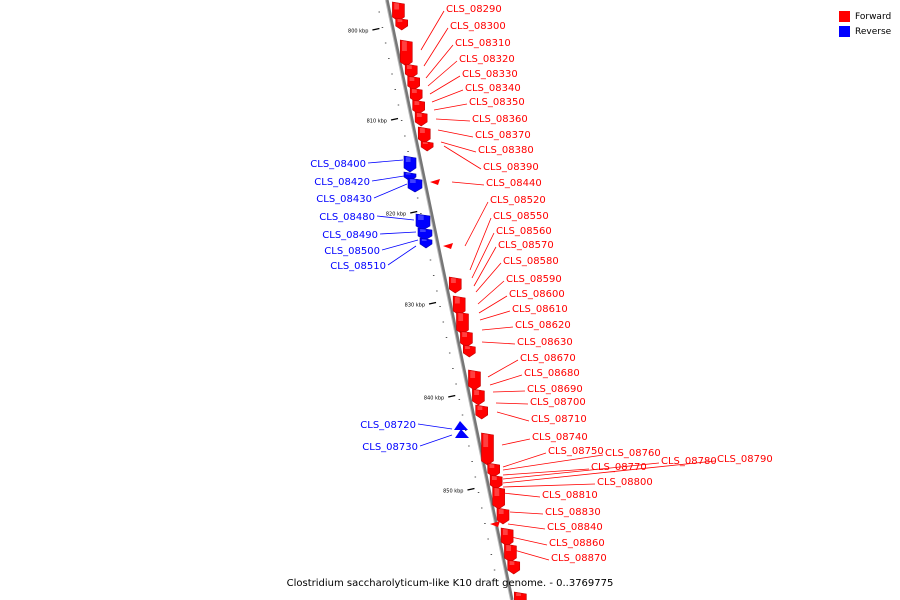 This screenshot has height=600, width=900. I want to click on major-tick, so click(394, 119).